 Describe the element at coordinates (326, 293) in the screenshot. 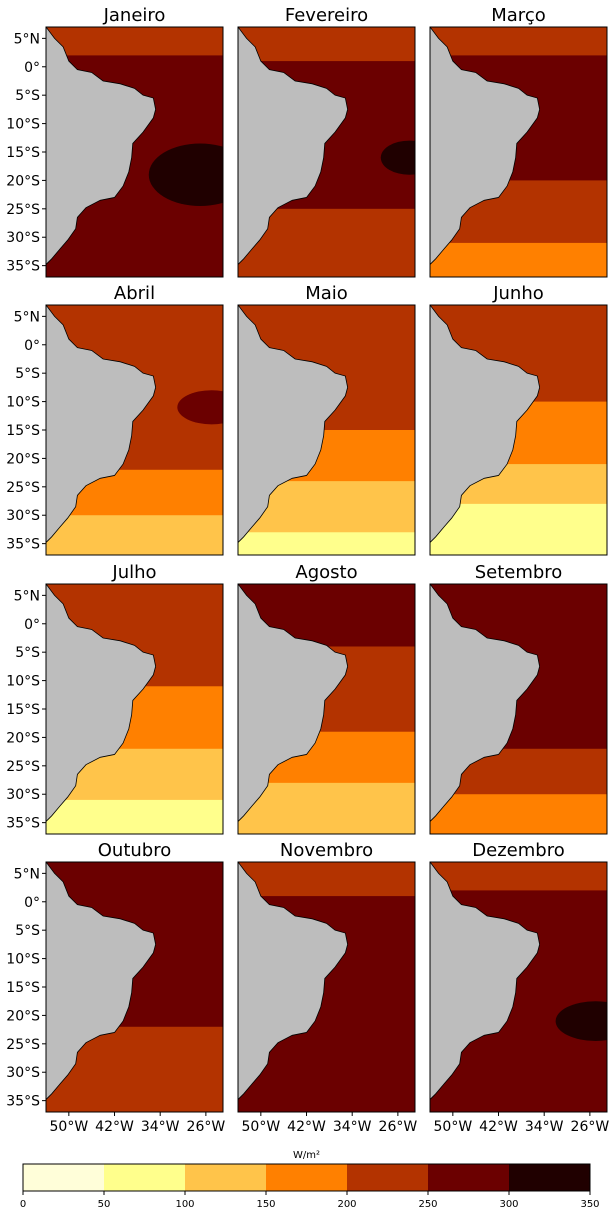

I see `panel-title: Maio` at that location.